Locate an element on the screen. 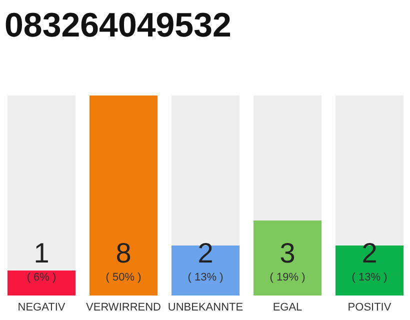 This screenshot has height=320, width=410. annotation: ( 19% ) is located at coordinates (288, 278).